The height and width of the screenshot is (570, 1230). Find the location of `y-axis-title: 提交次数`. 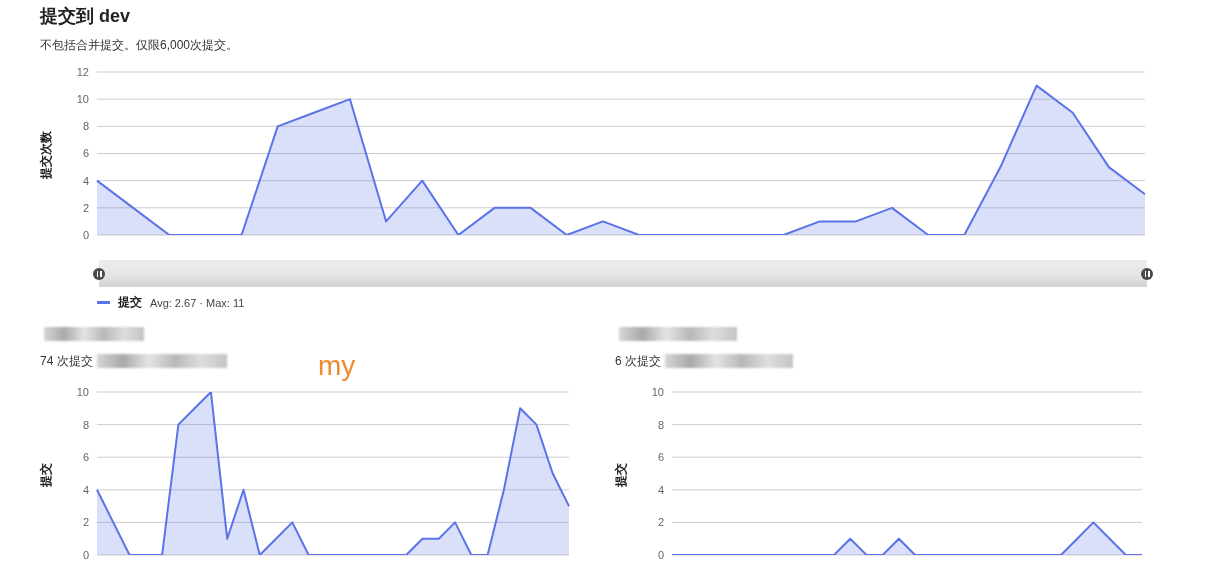

y-axis-title: 提交次数 is located at coordinates (45, 155).